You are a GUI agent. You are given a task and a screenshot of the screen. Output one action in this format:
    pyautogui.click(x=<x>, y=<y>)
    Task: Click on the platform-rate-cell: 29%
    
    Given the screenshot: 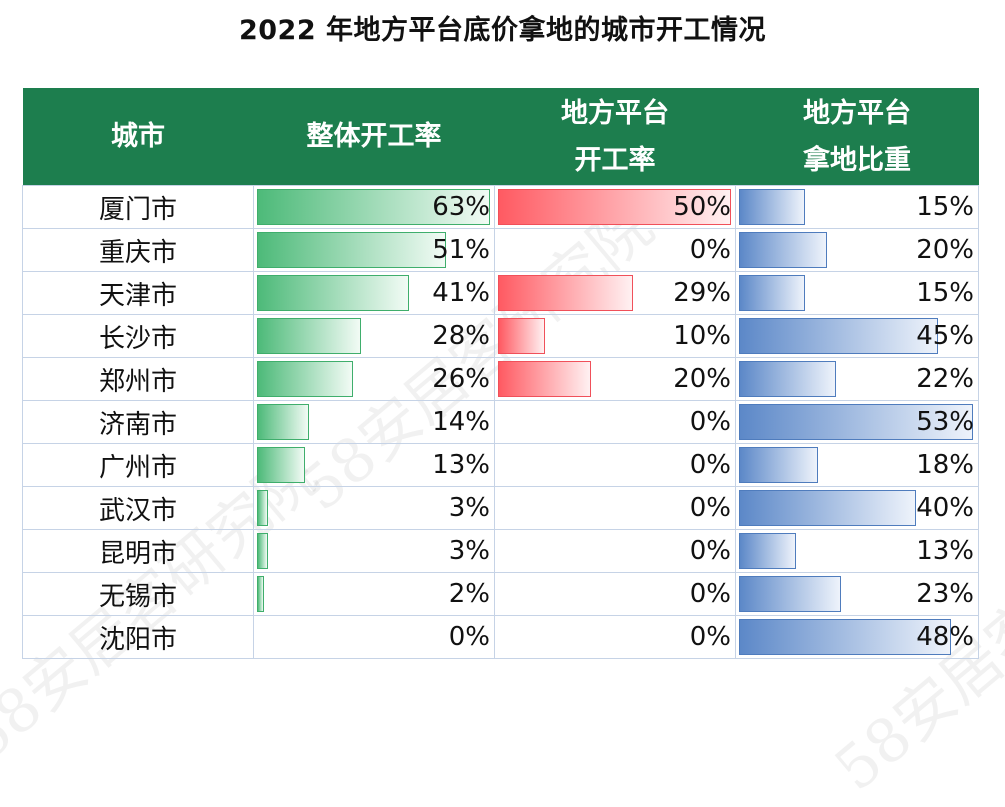 What is the action you would take?
    pyautogui.click(x=615, y=293)
    